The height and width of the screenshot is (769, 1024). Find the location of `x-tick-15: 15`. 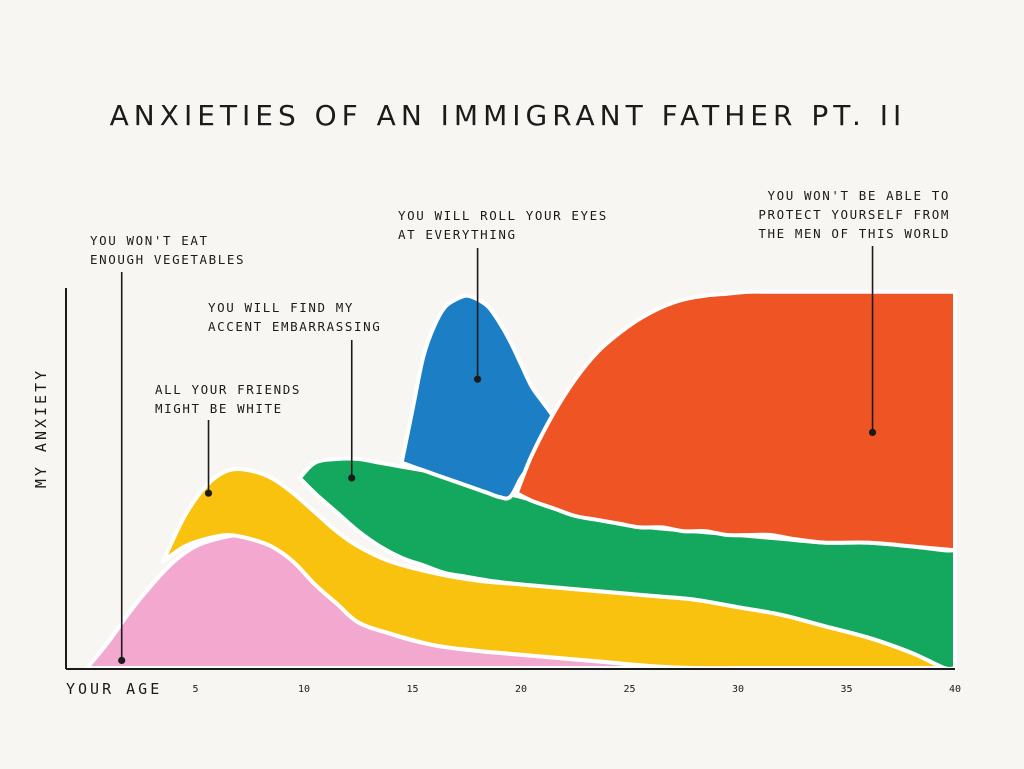

x-tick-15: 15 is located at coordinates (412, 689).